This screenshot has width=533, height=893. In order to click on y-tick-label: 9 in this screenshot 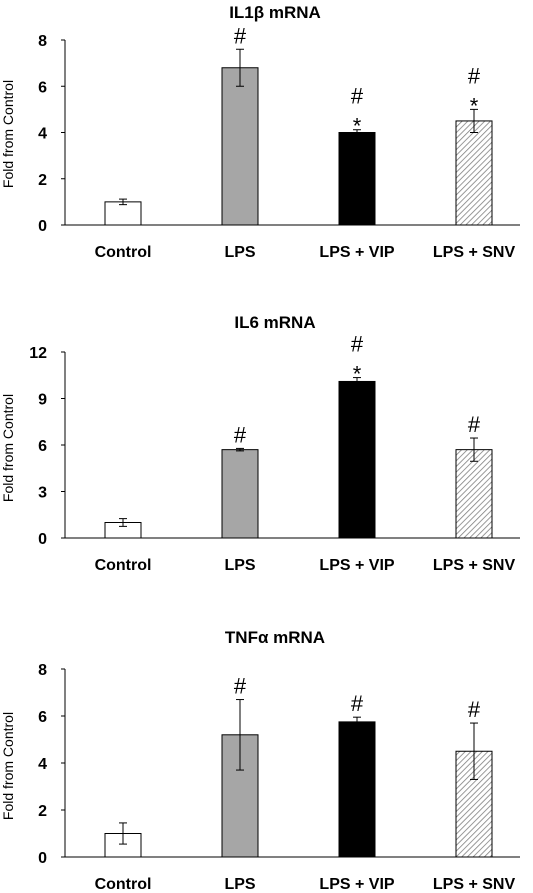, I will do `click(42, 400)`.